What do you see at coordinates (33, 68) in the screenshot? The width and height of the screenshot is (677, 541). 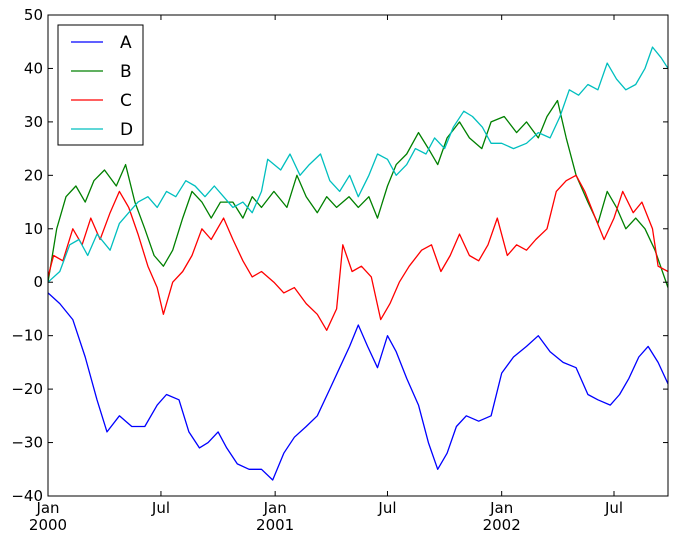 I see `y-tick-label: 40` at bounding box center [33, 68].